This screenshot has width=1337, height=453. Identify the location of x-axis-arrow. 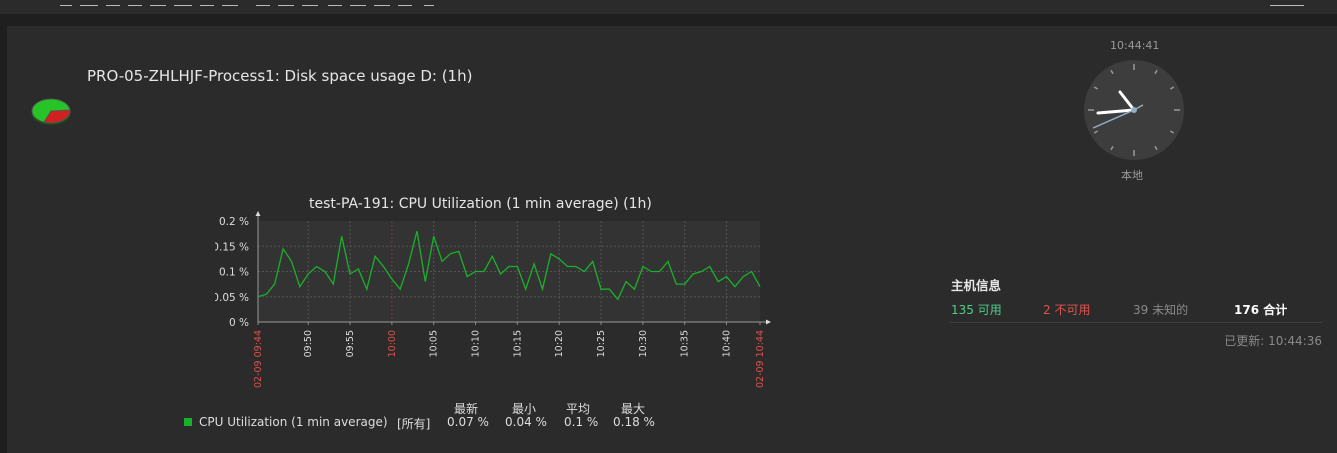
(768, 322).